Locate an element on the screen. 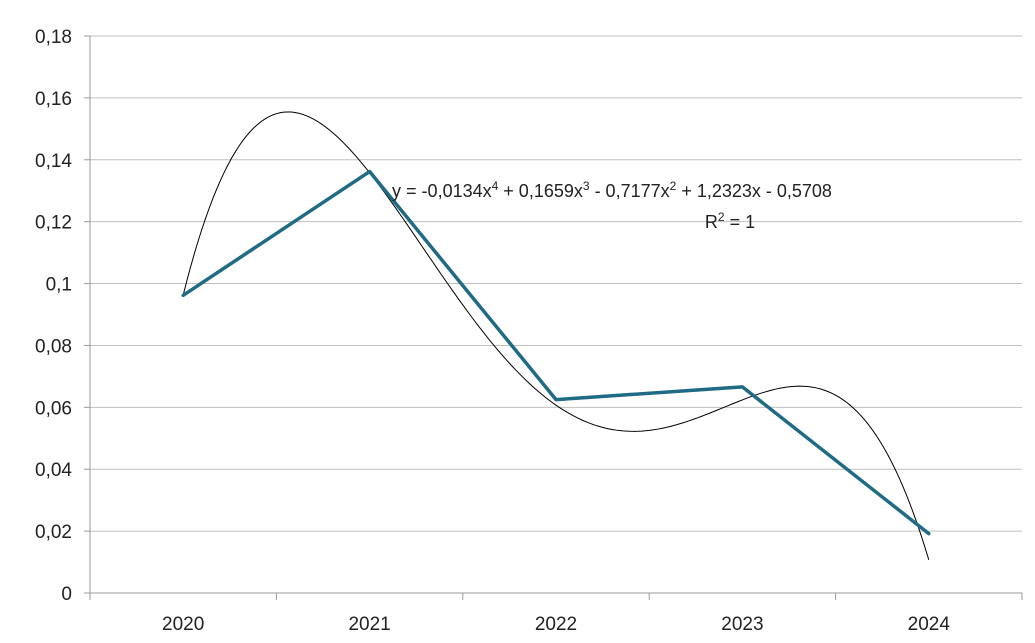 The height and width of the screenshot is (643, 1035). x-tick-label: 2021 is located at coordinates (369, 624).